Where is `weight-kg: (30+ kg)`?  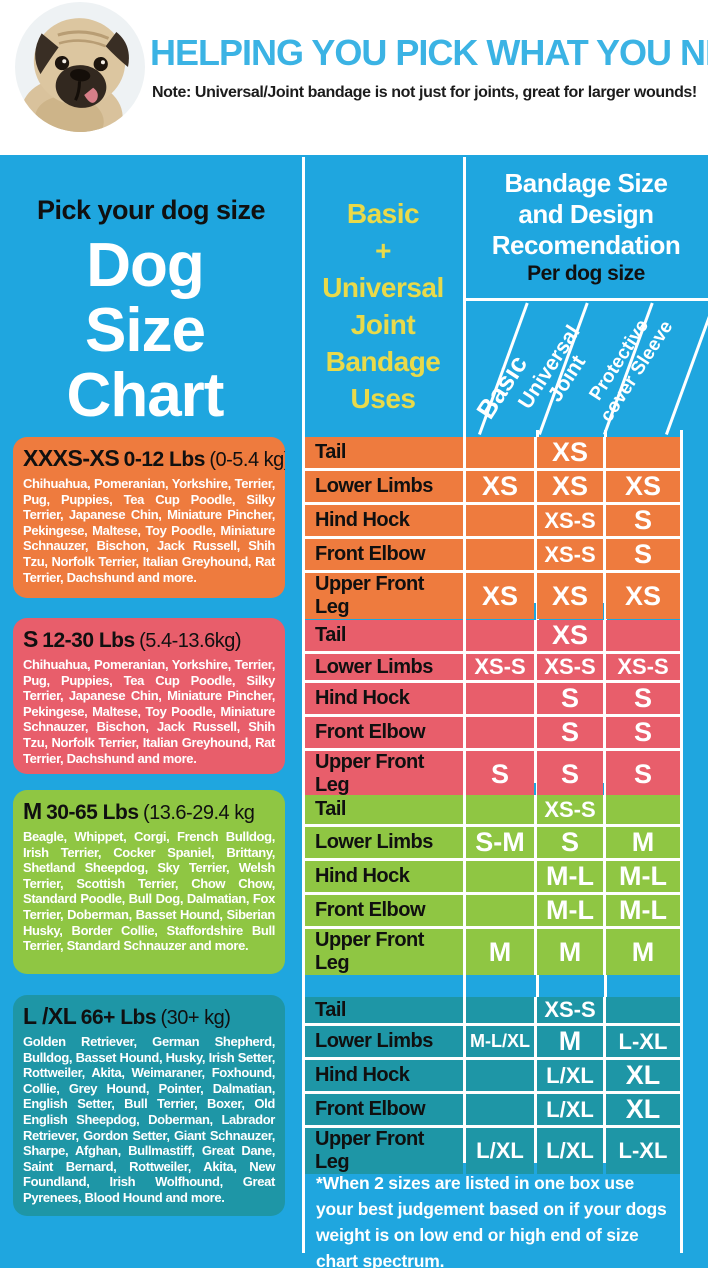 weight-kg: (30+ kg) is located at coordinates (195, 1018).